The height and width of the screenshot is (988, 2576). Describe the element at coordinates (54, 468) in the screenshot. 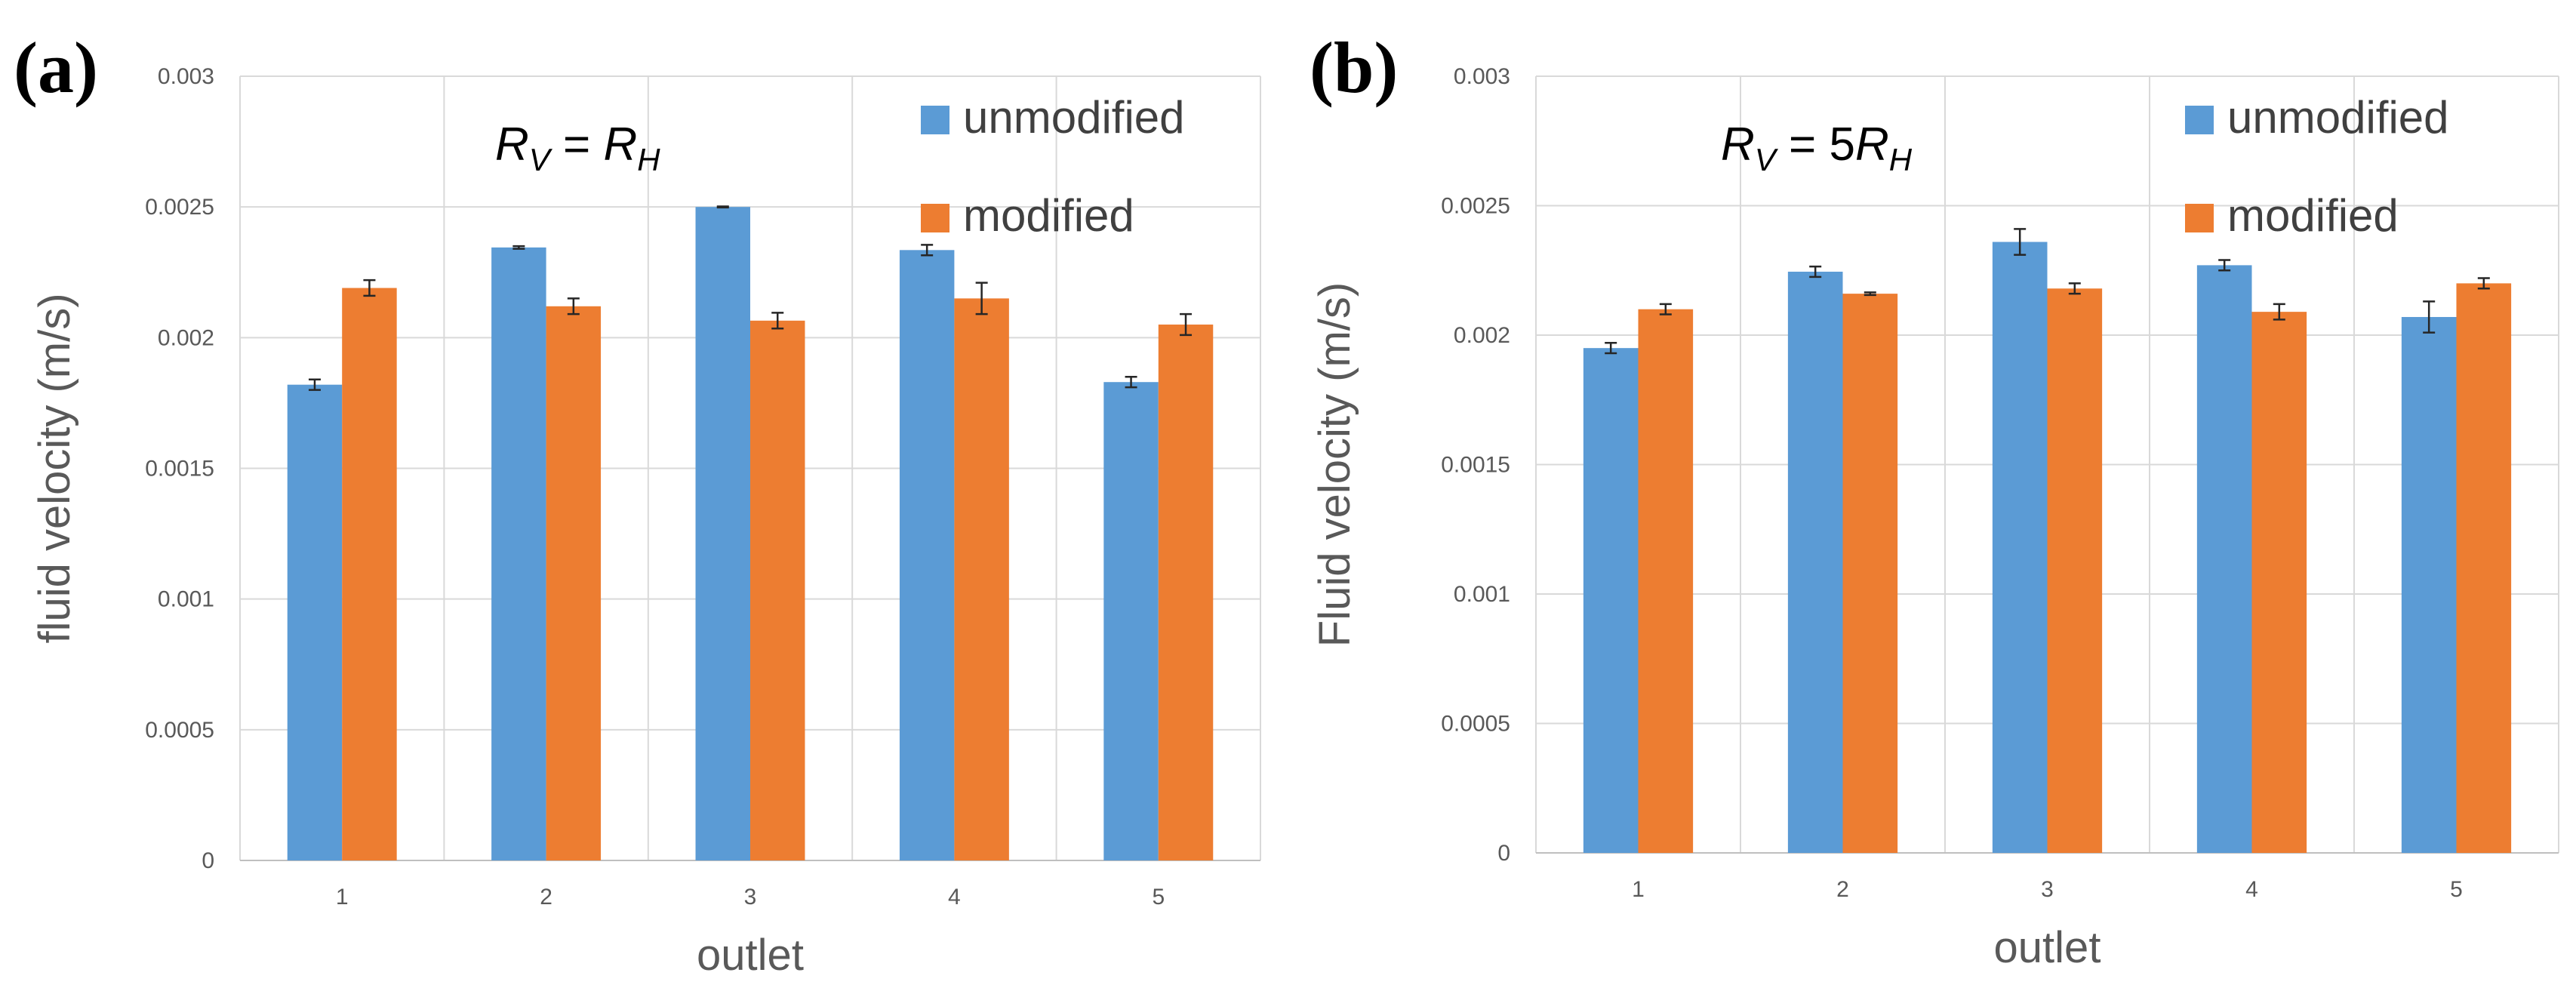

I see `y-axis-label: fluid velocity (m/s)` at that location.